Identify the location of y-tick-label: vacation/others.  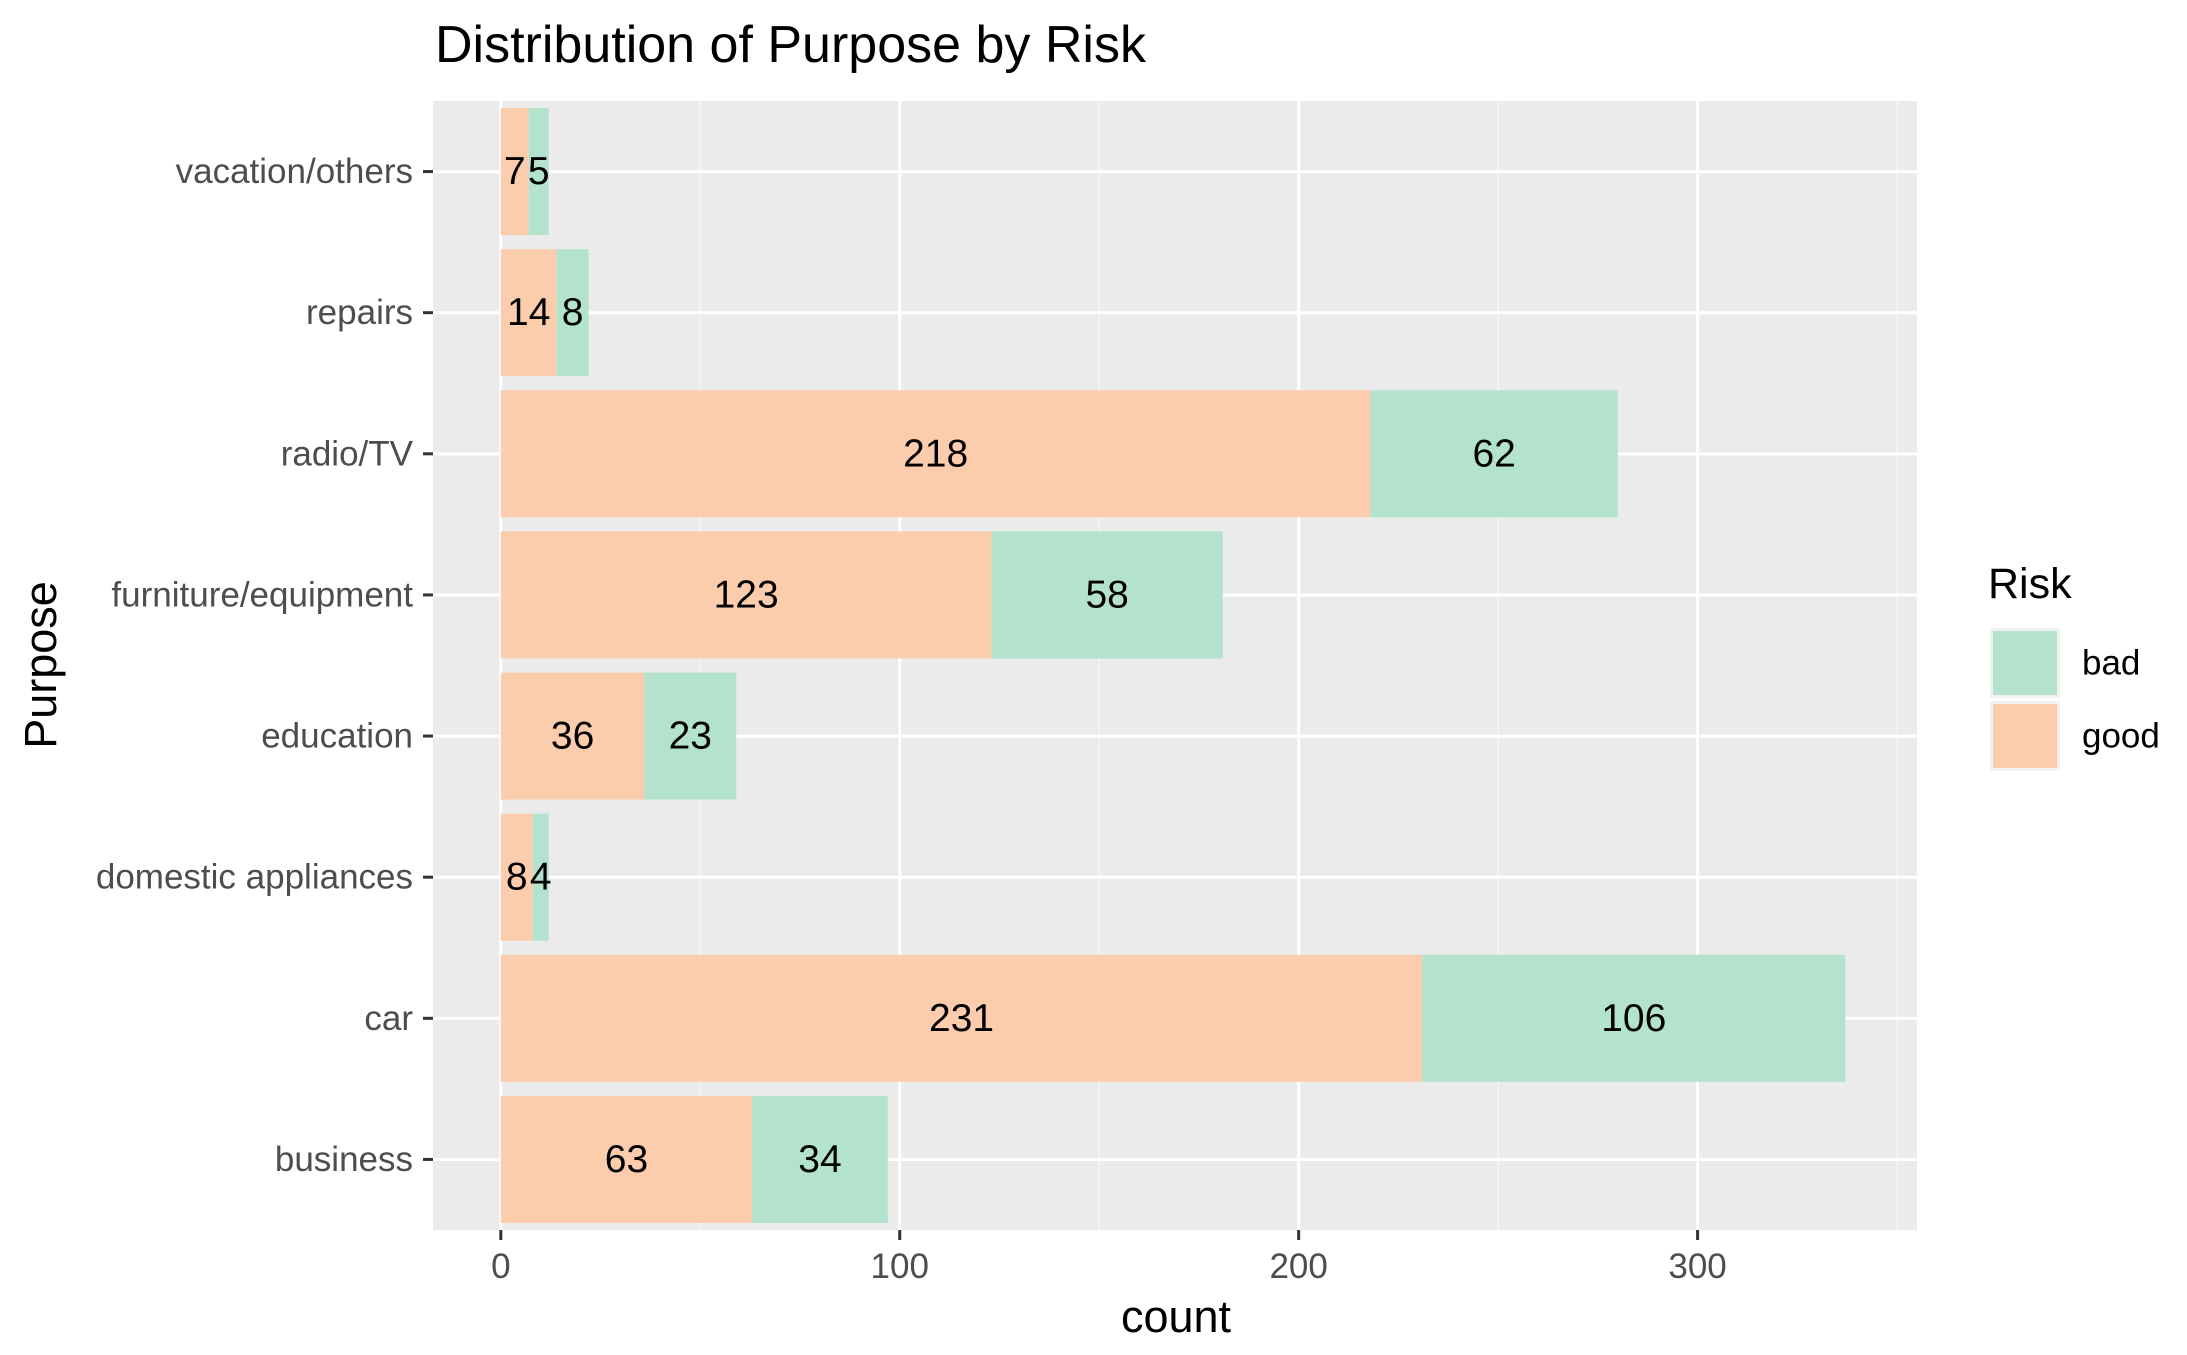
(294, 171).